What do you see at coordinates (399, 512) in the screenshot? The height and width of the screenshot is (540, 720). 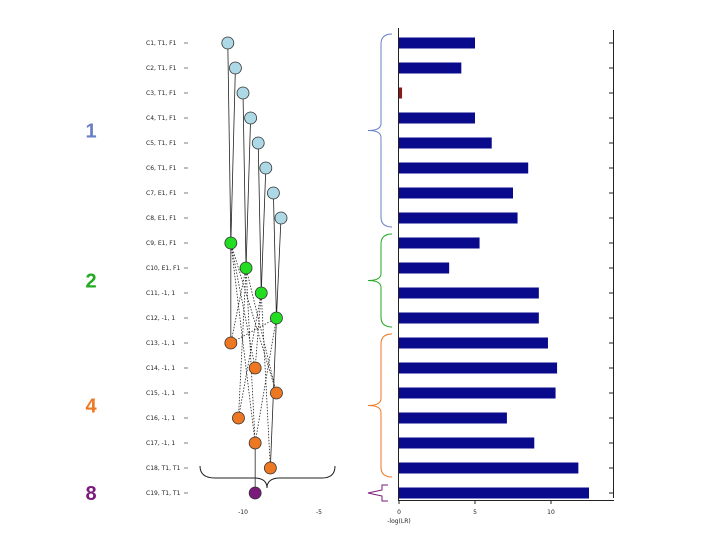 I see `x-tick-label: 0` at bounding box center [399, 512].